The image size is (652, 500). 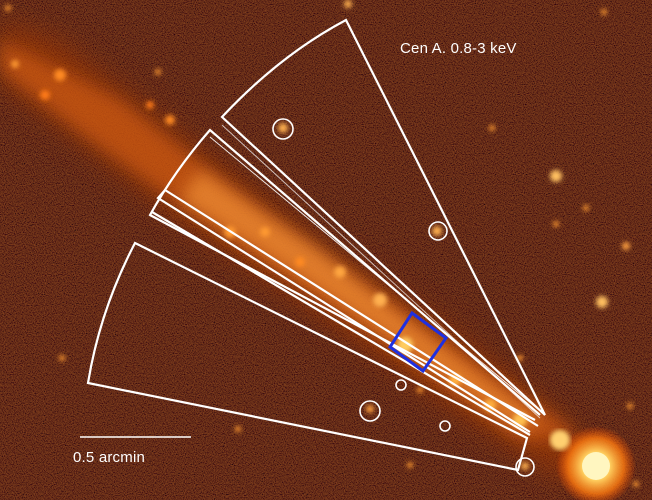 What do you see at coordinates (593, 463) in the screenshot?
I see `galaxy-nucleus` at bounding box center [593, 463].